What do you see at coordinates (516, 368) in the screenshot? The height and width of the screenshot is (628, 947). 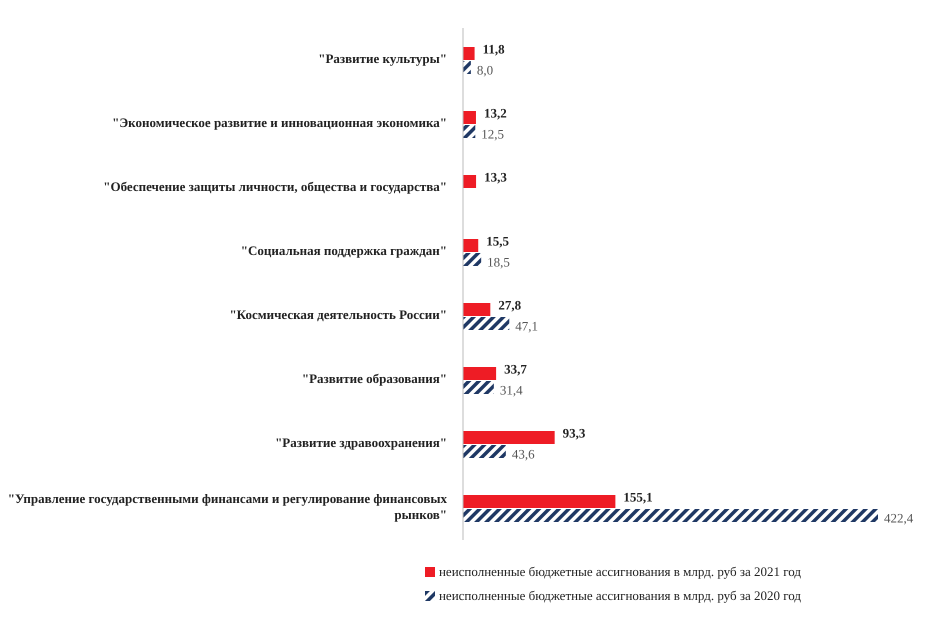 I see `data-label: 33,7` at bounding box center [516, 368].